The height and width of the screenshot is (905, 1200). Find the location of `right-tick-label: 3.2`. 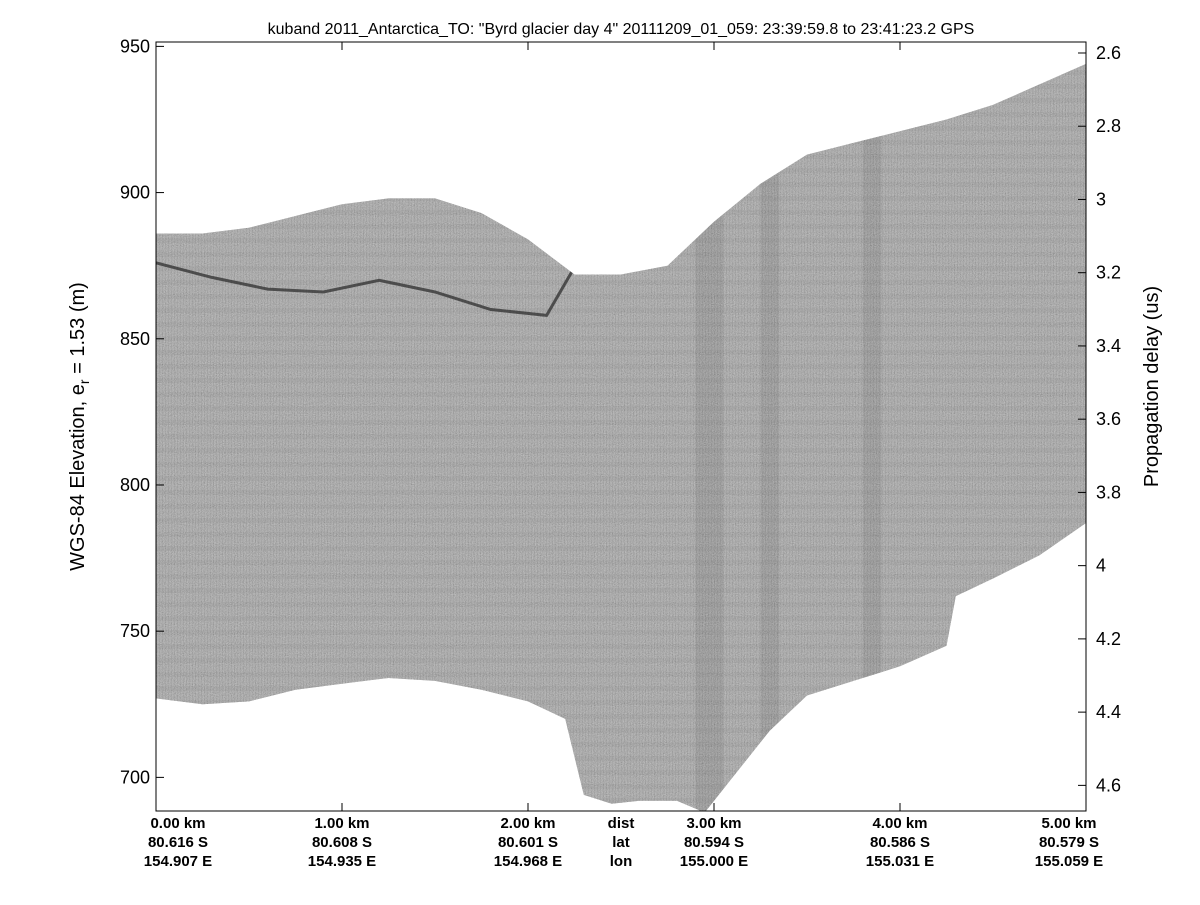

right-tick-label: 3.2 is located at coordinates (1108, 273).